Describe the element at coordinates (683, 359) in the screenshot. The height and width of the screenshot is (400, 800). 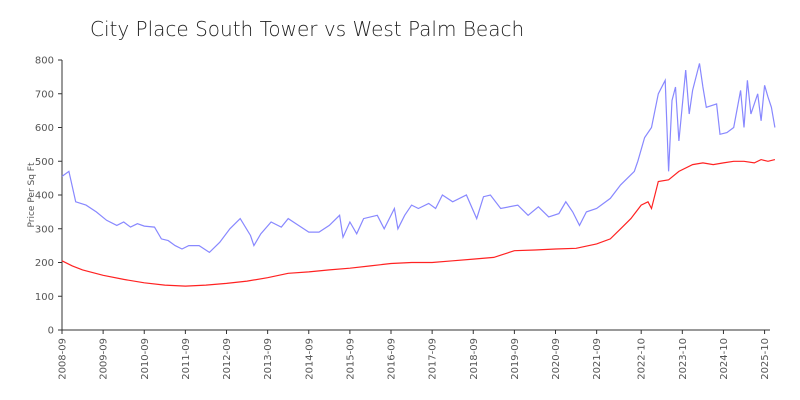
I see `x-tick-label: 2023-10` at that location.